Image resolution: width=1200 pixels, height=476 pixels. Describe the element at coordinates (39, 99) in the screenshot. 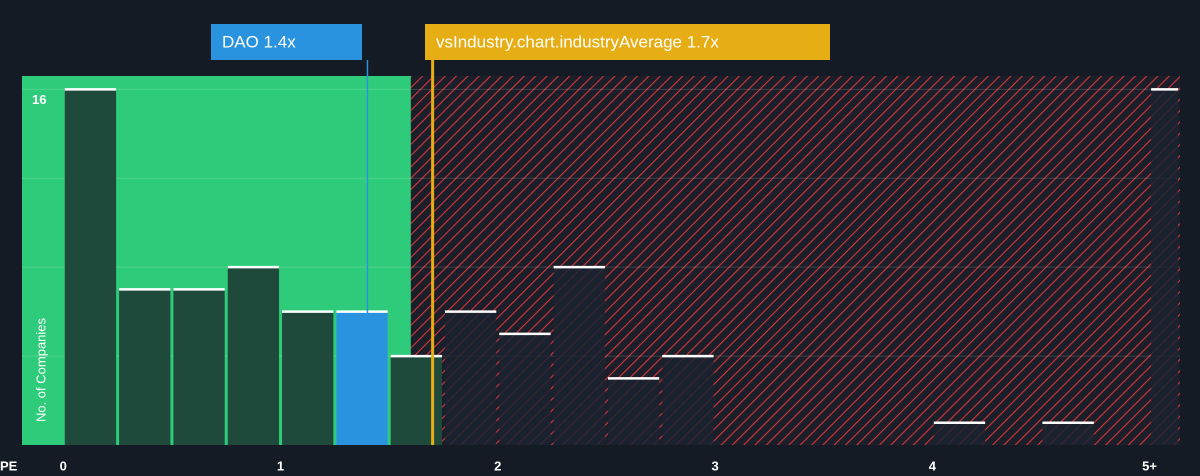

I see `y-tick-label: 16` at that location.